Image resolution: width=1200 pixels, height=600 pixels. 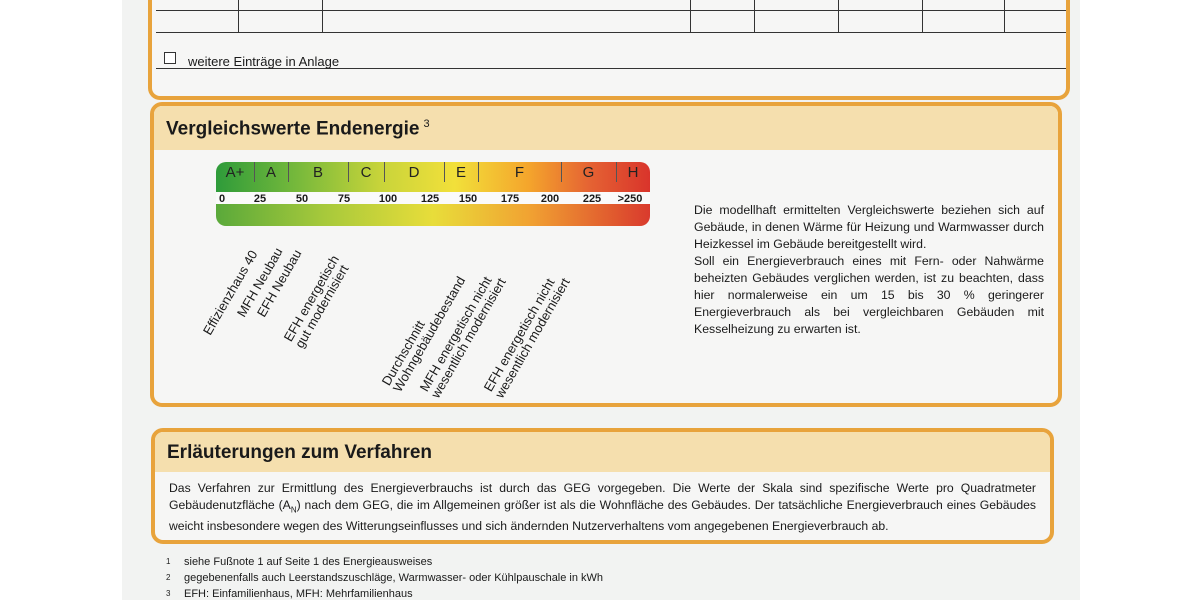 What do you see at coordinates (602, 452) in the screenshot?
I see `erlaeuterungen-header: Erläuterungen zum Verfahren` at bounding box center [602, 452].